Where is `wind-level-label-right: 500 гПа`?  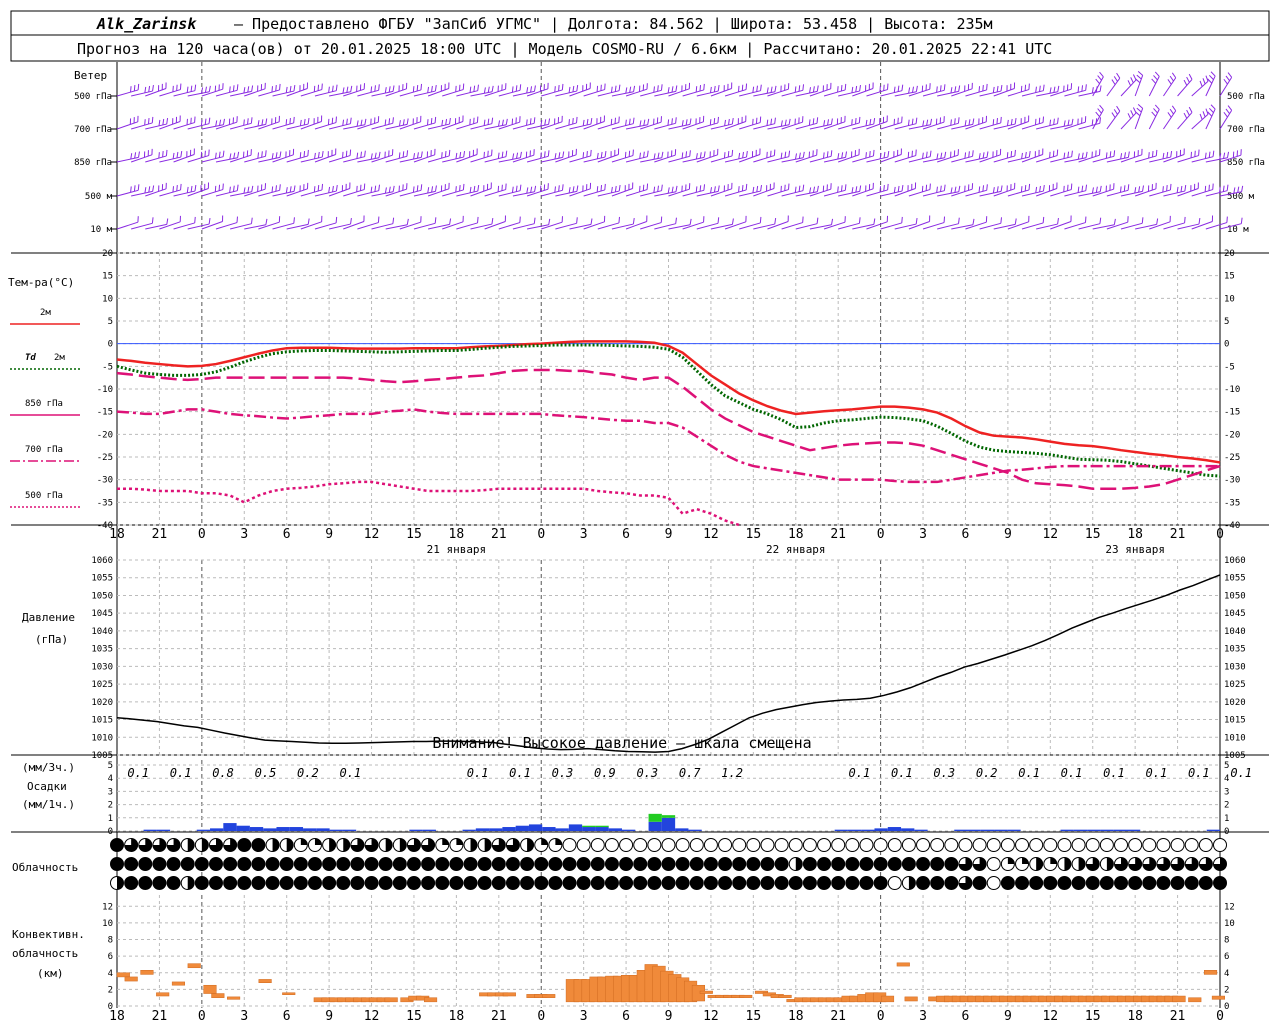
wind-level-label-right: 500 гПа is located at coordinates (1246, 97).